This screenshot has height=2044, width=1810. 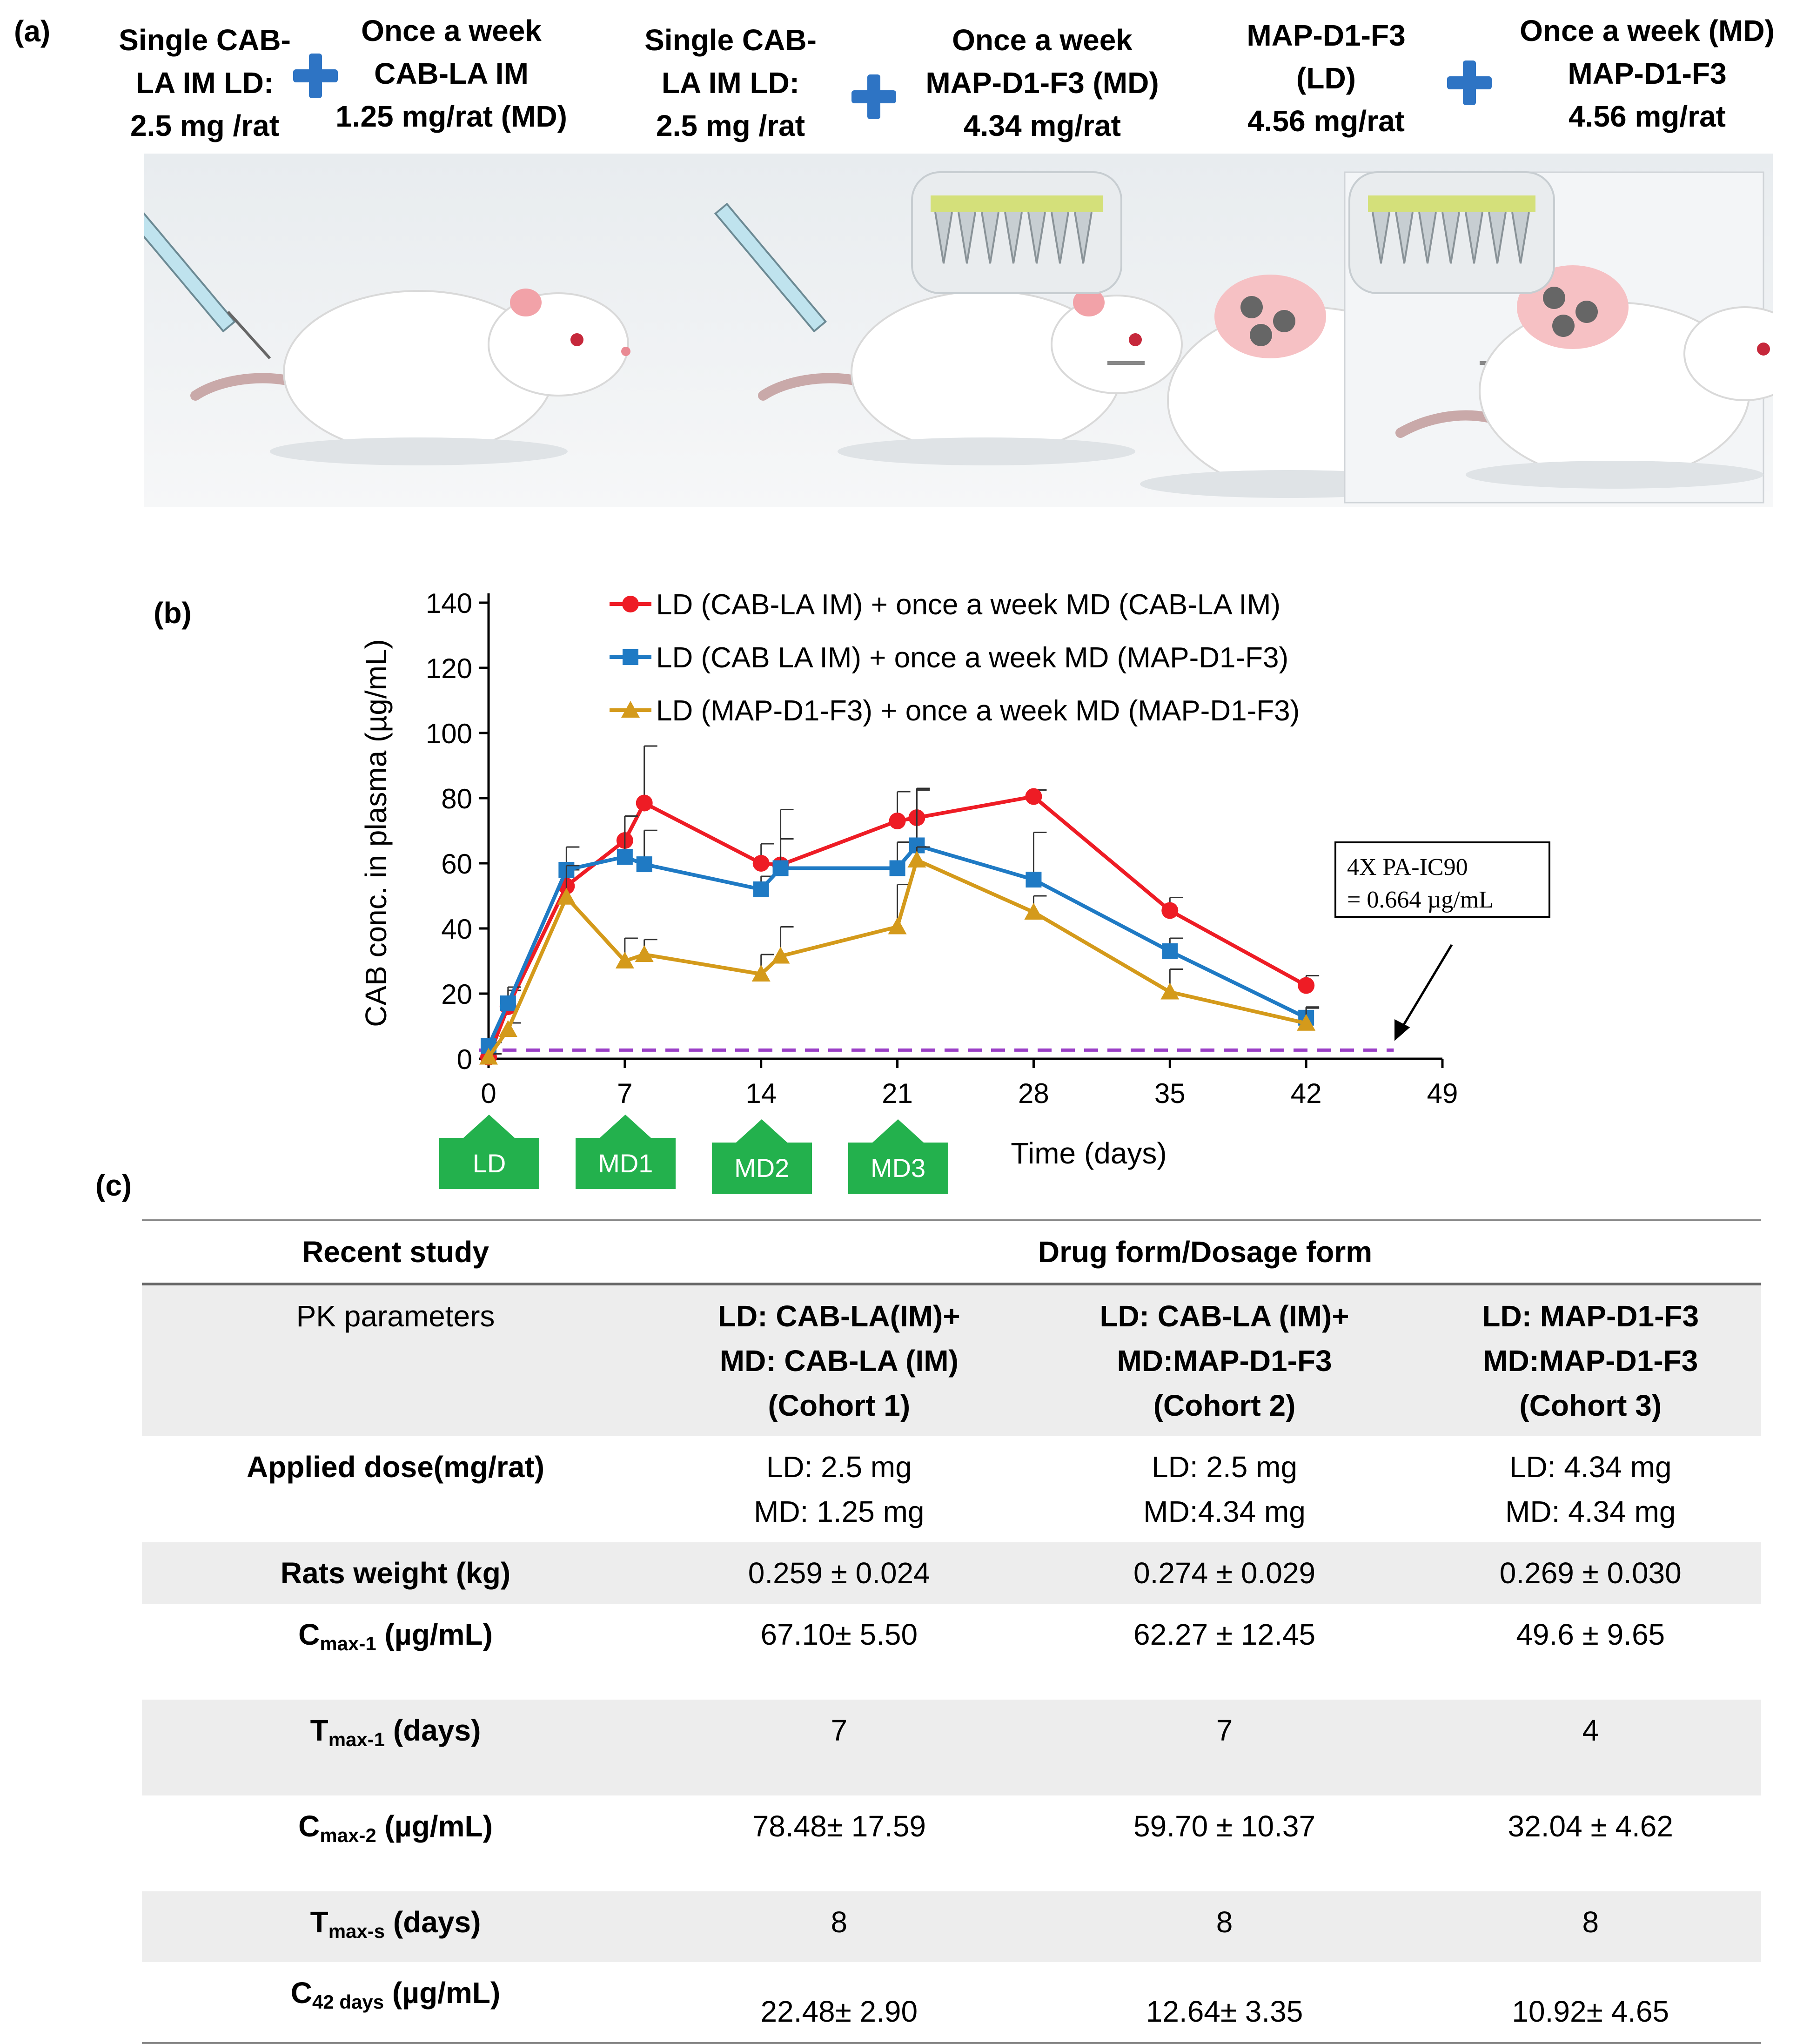 What do you see at coordinates (839, 1573) in the screenshot?
I see `cohort-1-value: 0.259 ± 0.024` at bounding box center [839, 1573].